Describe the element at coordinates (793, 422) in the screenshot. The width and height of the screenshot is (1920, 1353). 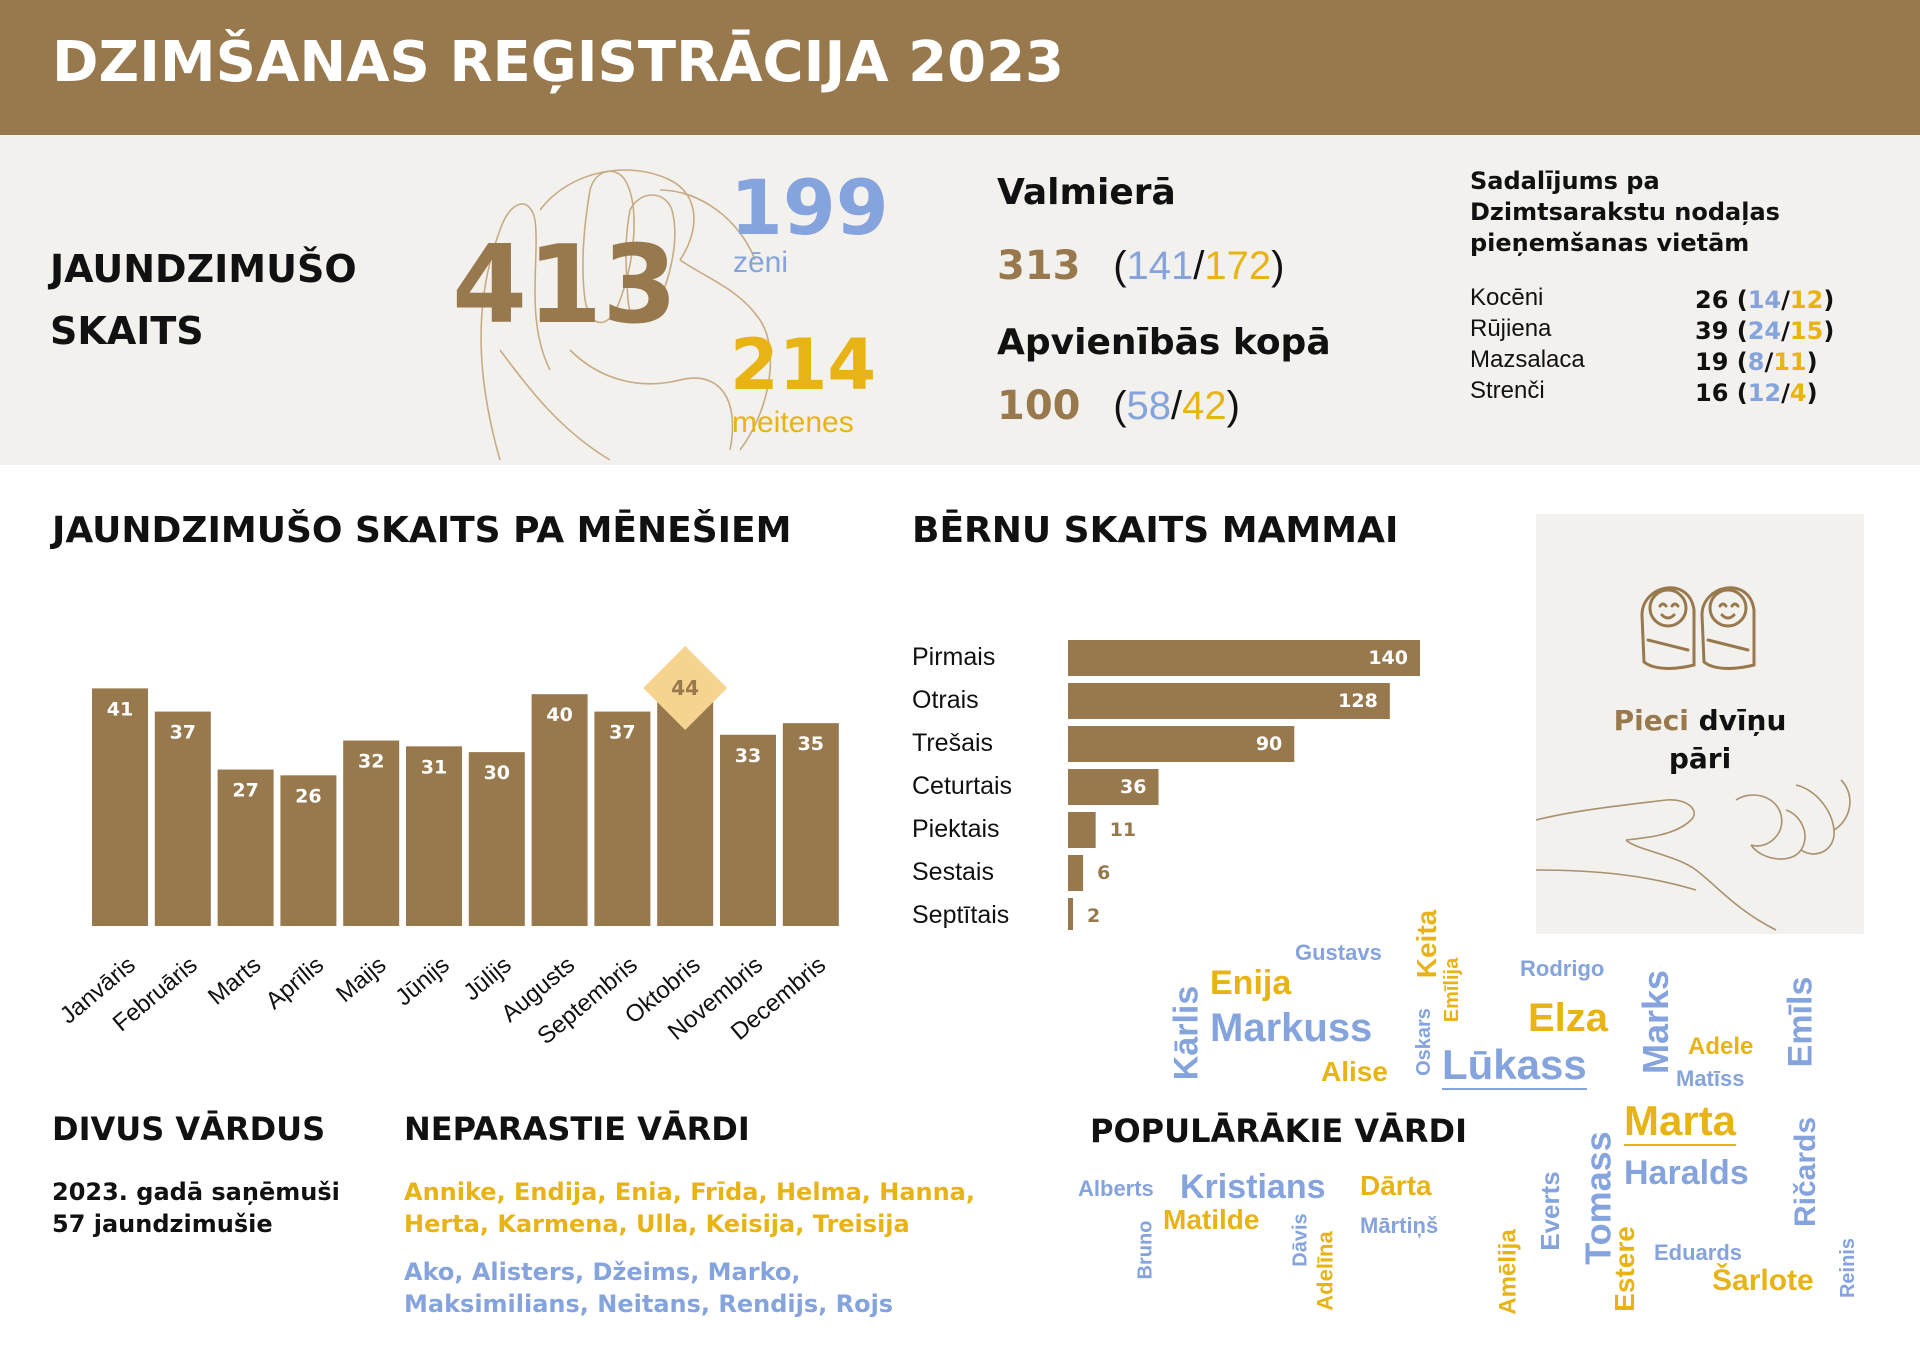
I see `girls-label: meitenes` at that location.